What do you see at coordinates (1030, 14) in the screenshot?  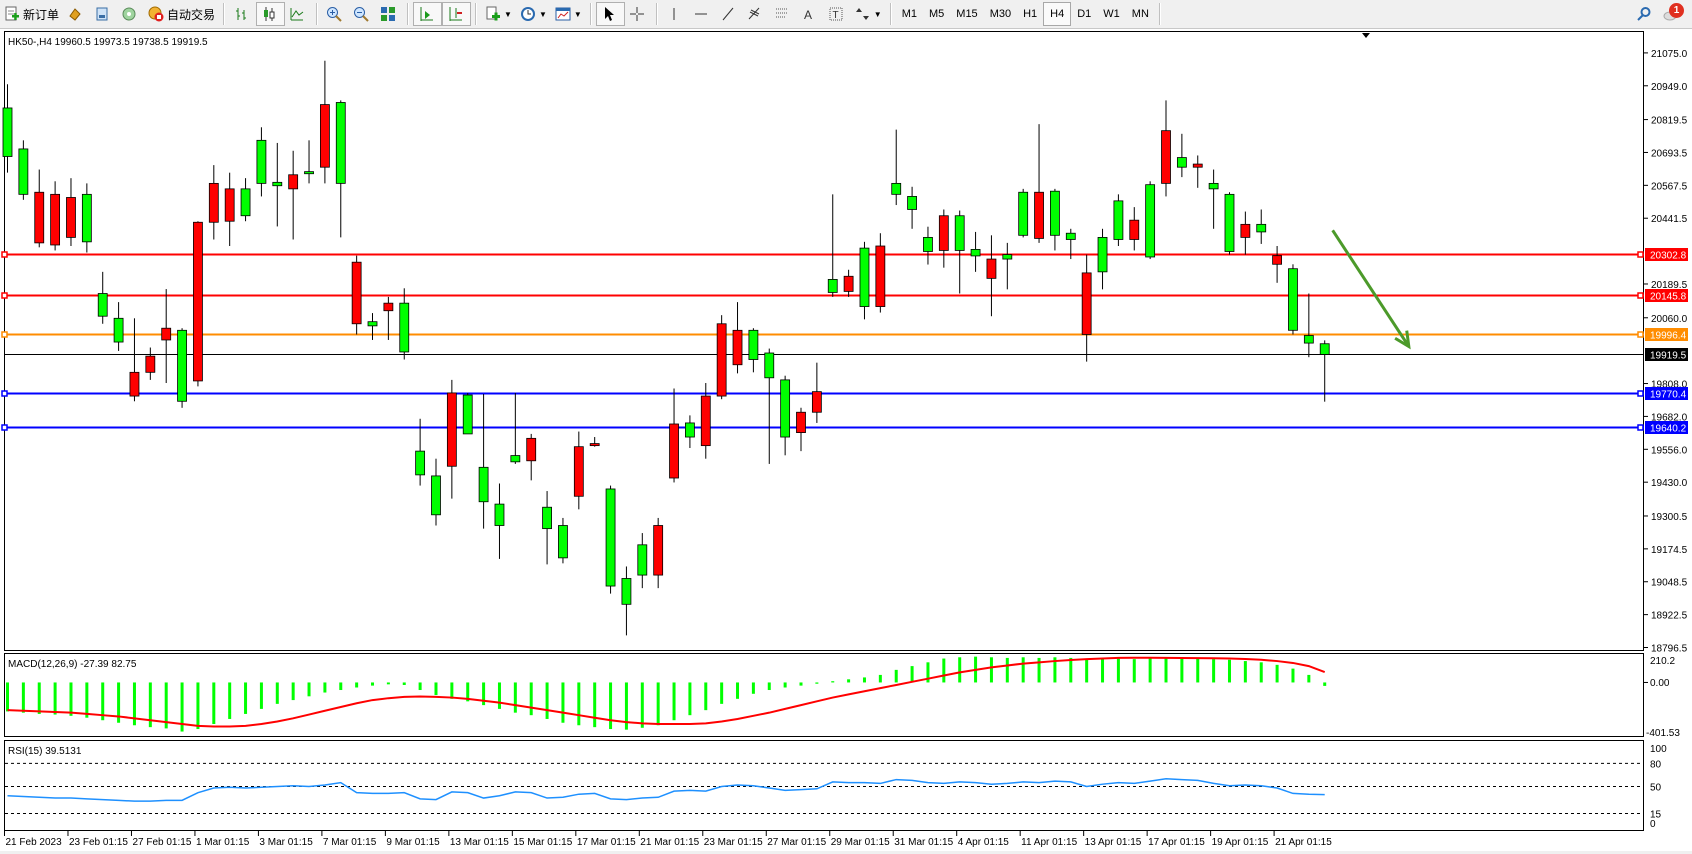 I see `timeframe-h1: H1` at bounding box center [1030, 14].